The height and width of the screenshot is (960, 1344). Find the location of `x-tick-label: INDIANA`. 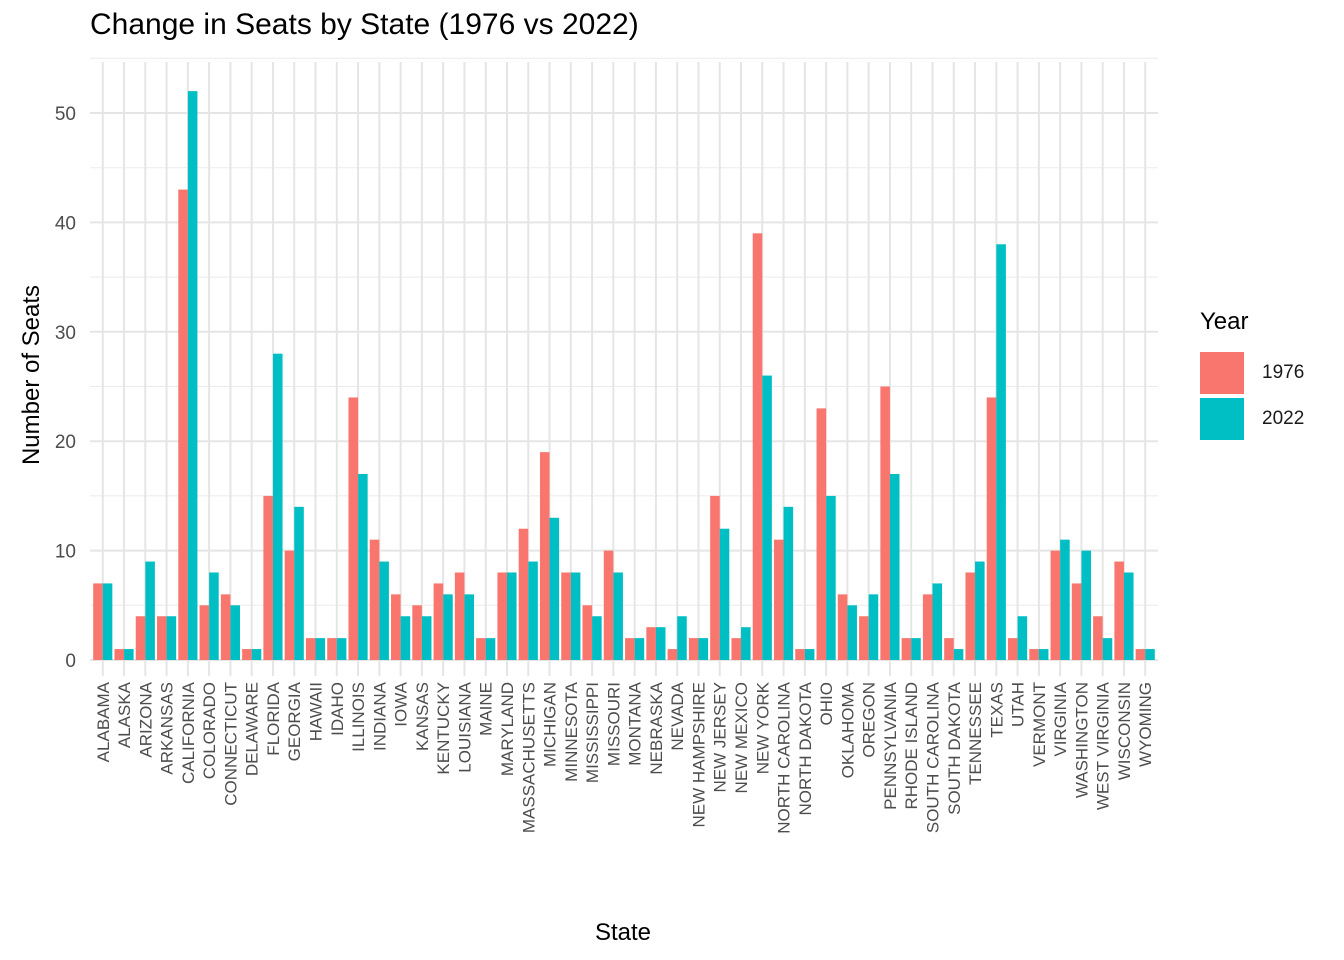

x-tick-label: INDIANA is located at coordinates (379, 716).